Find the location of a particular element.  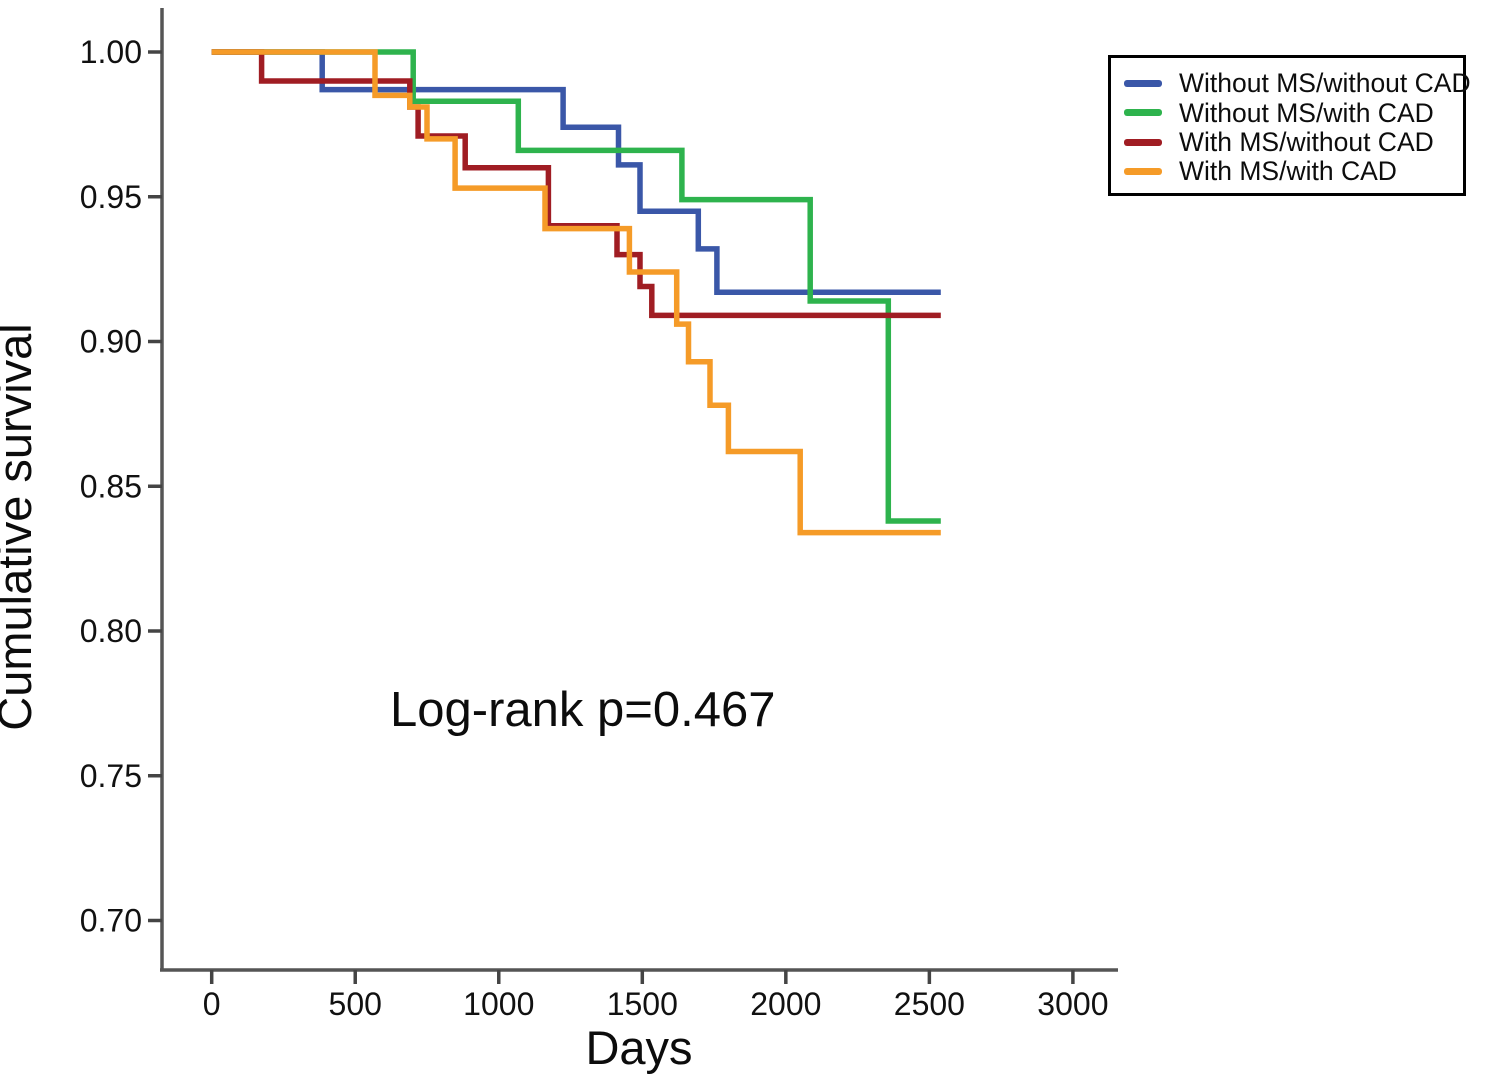

legend-swatch-blue is located at coordinates (1143, 83).